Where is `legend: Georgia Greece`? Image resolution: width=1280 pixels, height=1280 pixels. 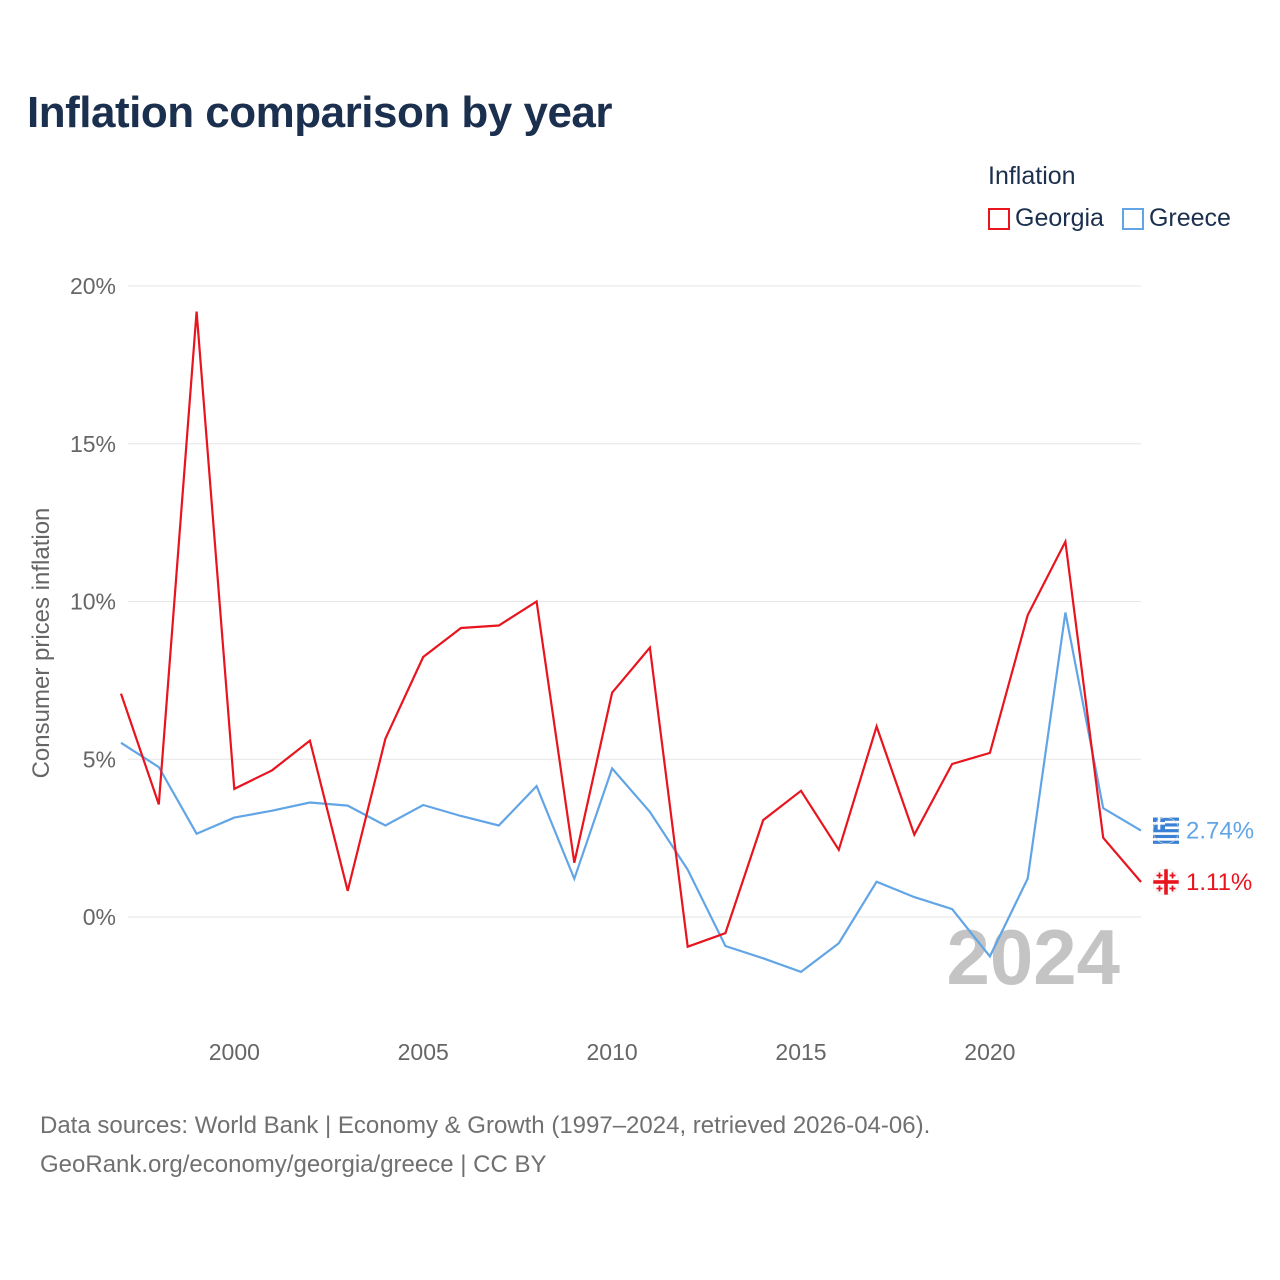
legend: Georgia Greece is located at coordinates (1109, 218).